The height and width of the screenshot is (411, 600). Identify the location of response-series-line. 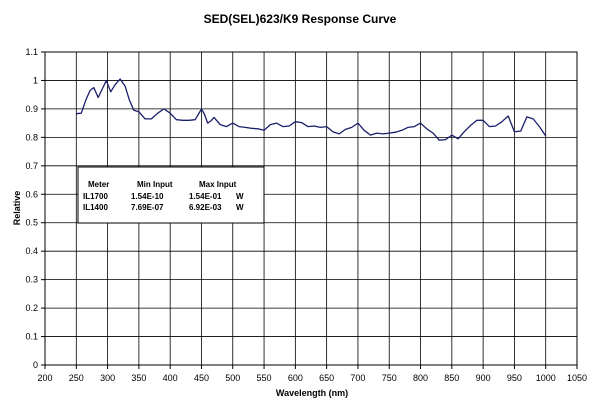
(311, 109).